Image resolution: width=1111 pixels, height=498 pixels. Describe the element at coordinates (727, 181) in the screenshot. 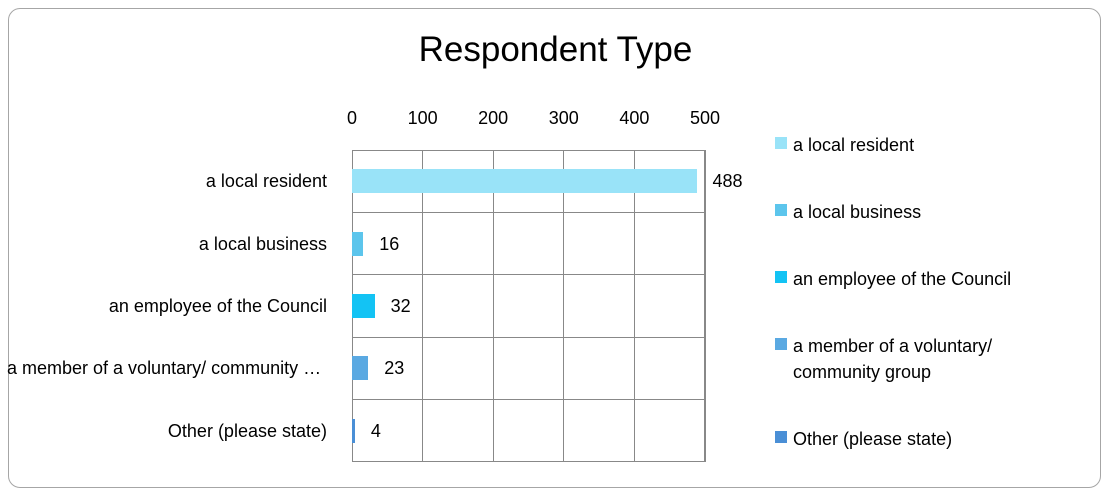

I see `data-label: 488` at that location.